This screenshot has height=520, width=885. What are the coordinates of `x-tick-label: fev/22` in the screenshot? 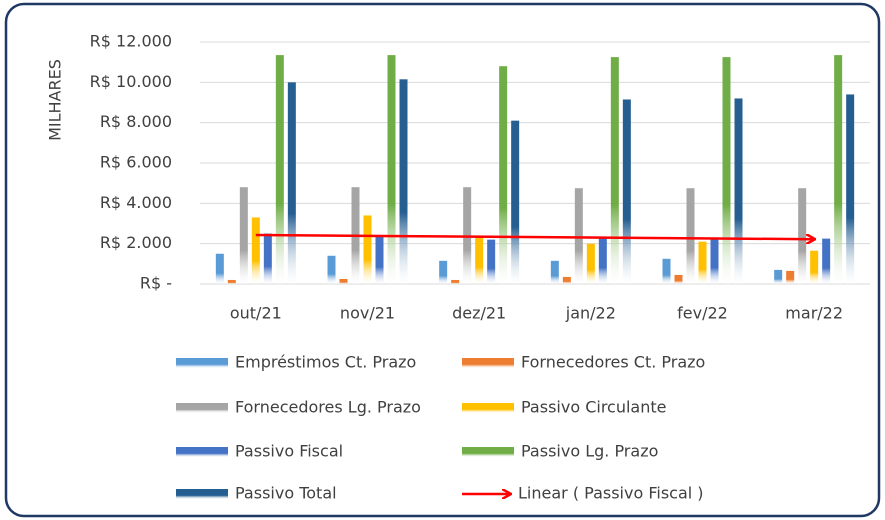 It's located at (702, 313).